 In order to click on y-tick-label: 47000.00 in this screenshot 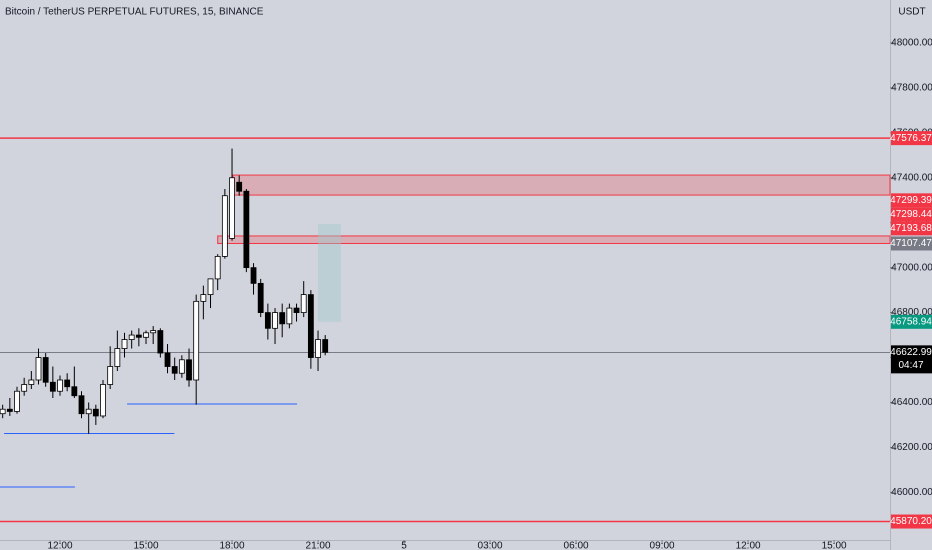, I will do `click(911, 267)`.